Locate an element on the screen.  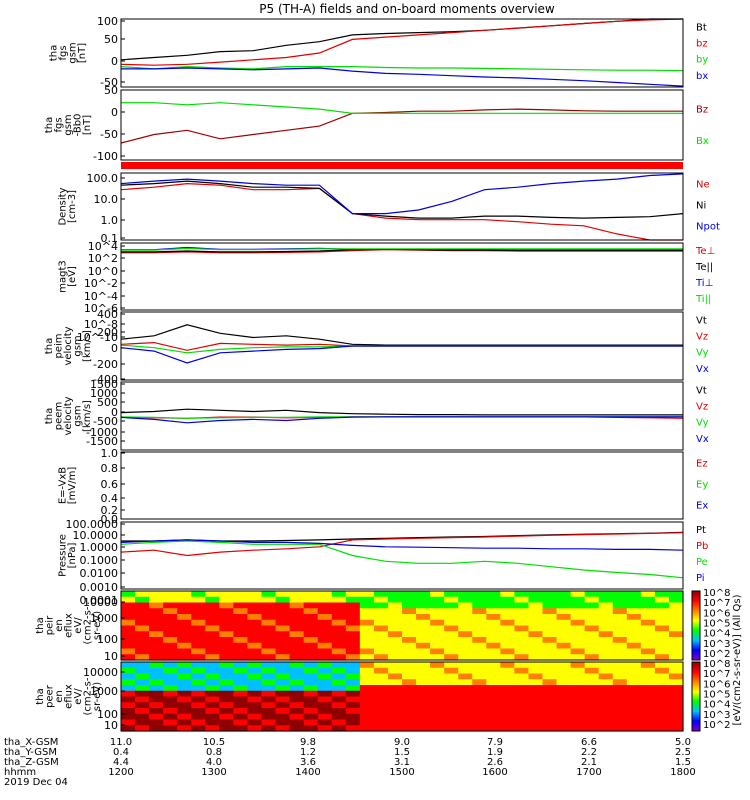
colorbar-tick: 10^5 is located at coordinates (716, 624).